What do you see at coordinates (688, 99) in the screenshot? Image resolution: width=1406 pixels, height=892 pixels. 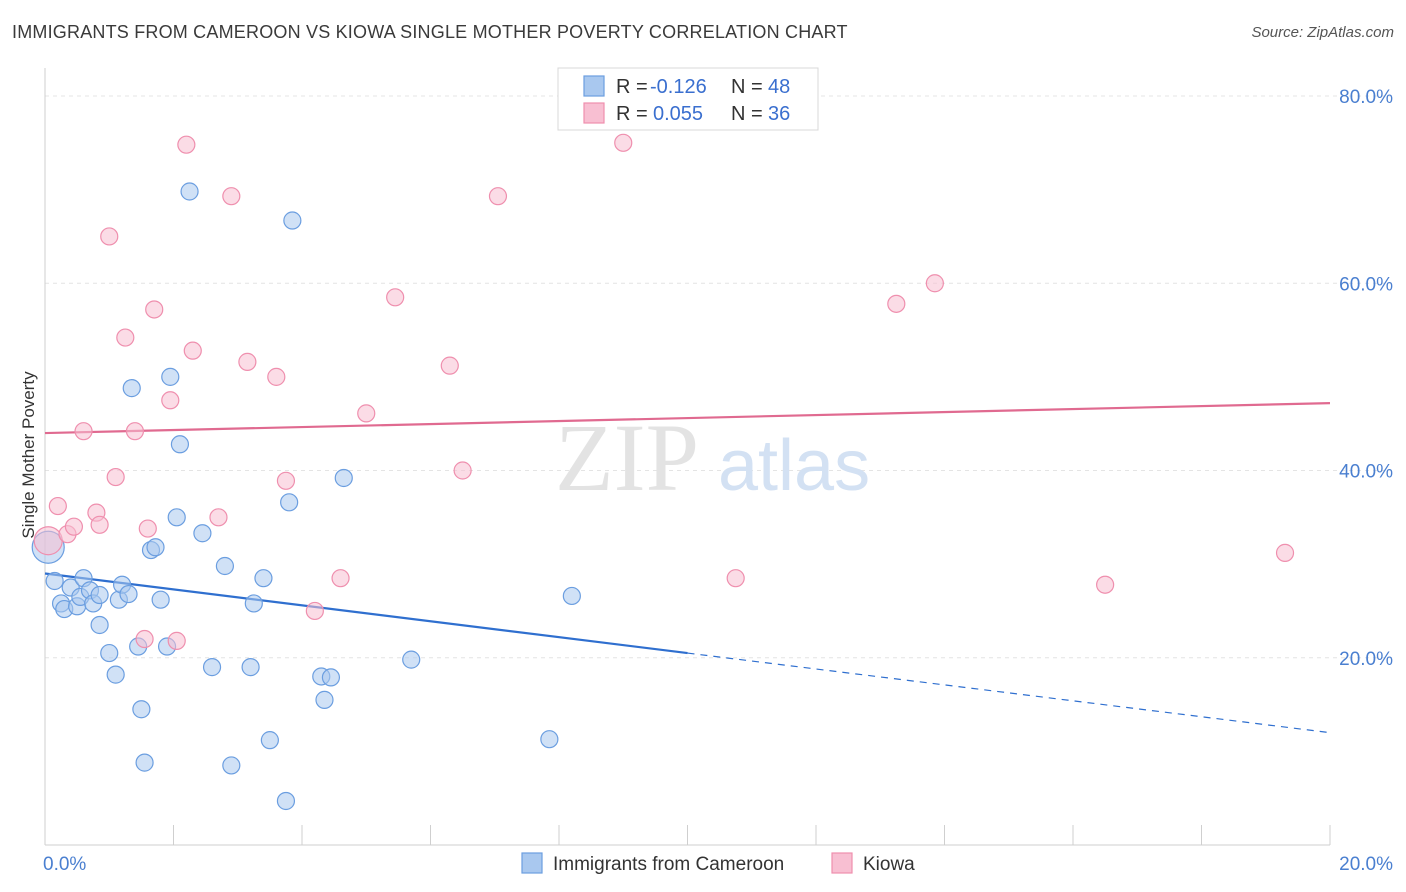 I see `correlation-legend: R = -0.126 N = 48 R = 0.055 N = 36` at bounding box center [688, 99].